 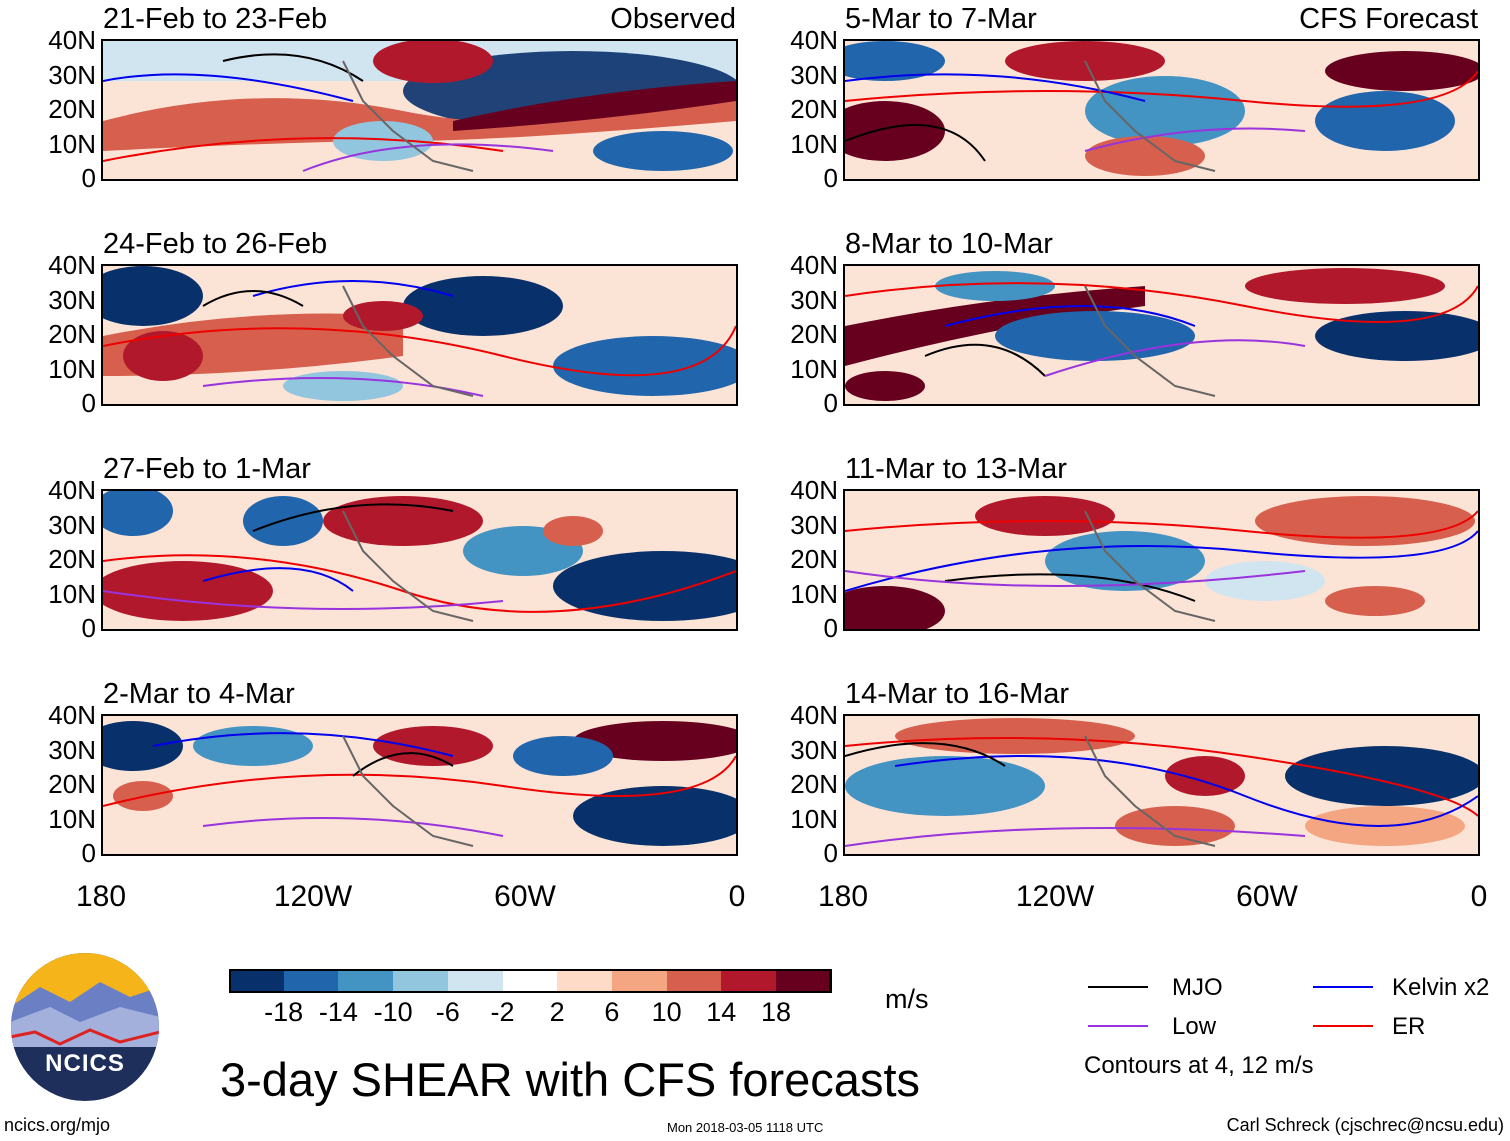 What do you see at coordinates (941, 19) in the screenshot?
I see `panel-title: 5-Mar to 7-Mar` at bounding box center [941, 19].